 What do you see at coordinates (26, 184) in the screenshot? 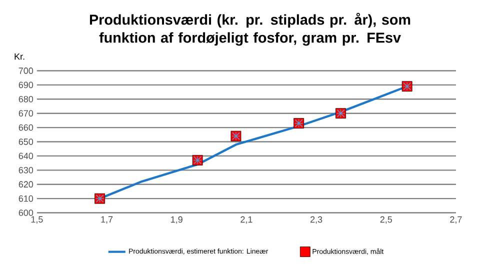
I see `y-tick-label: 620` at bounding box center [26, 184].